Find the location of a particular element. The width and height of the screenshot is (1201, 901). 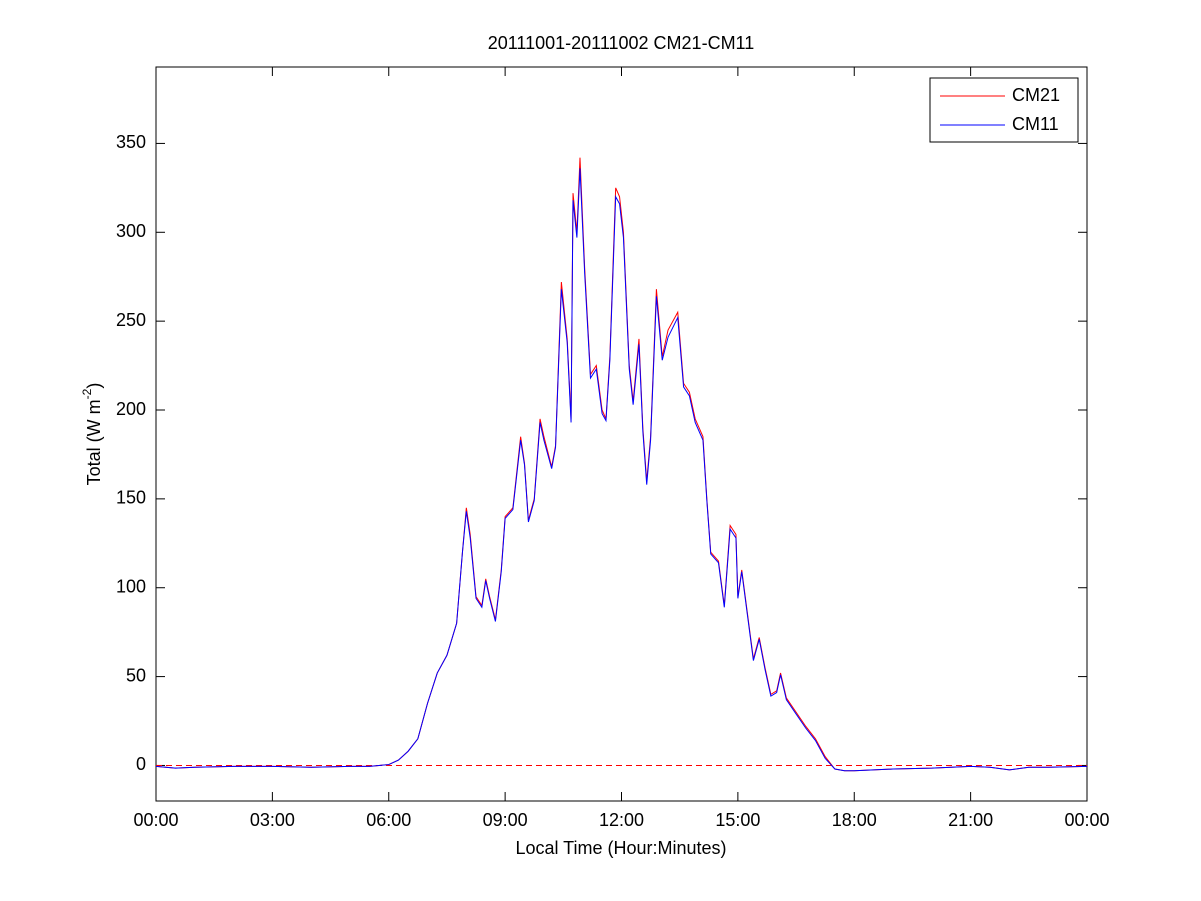

legend-box is located at coordinates (1004, 110).